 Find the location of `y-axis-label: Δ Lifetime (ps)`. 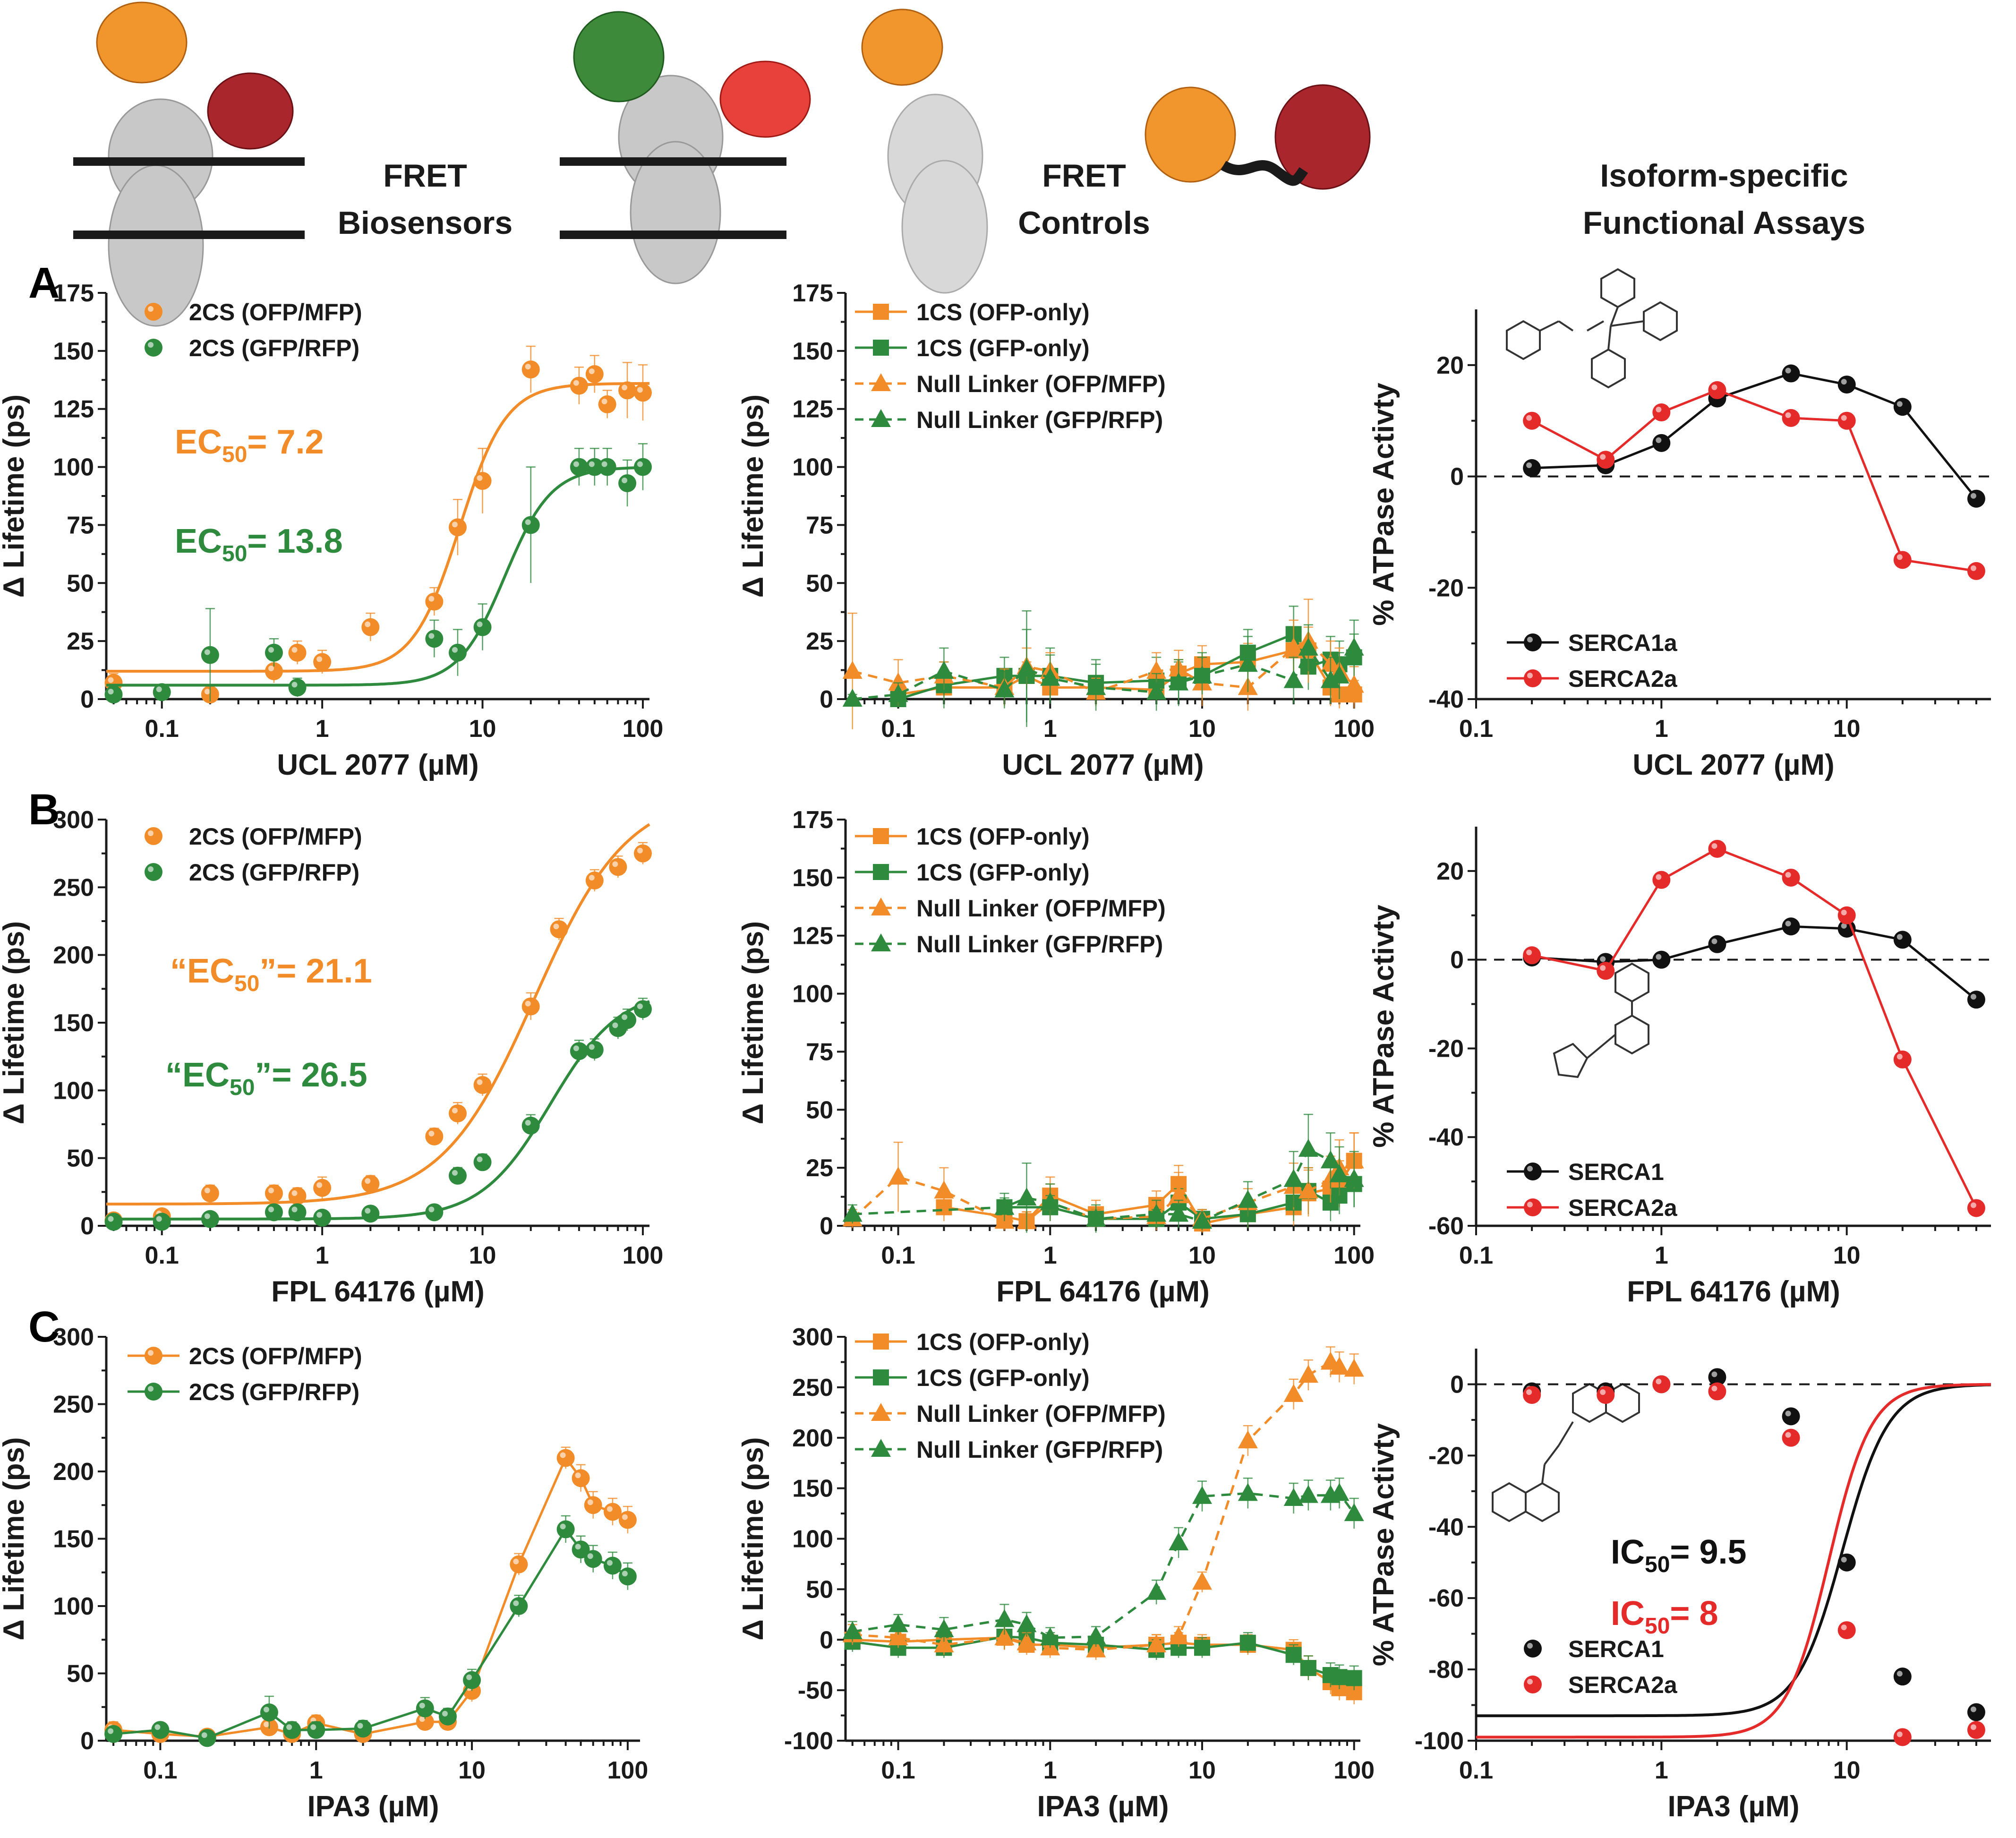

y-axis-label: Δ Lifetime (ps) is located at coordinates (753, 1022).